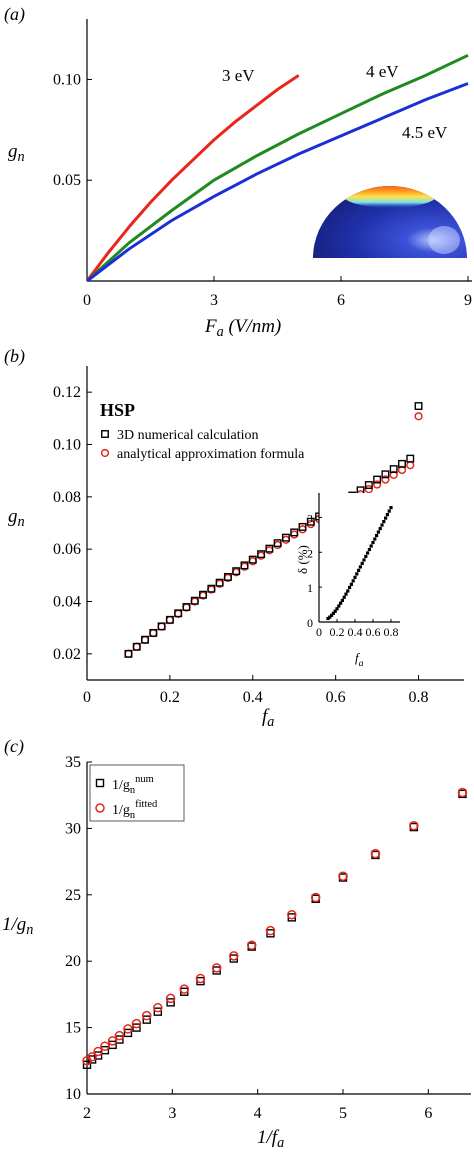 This screenshot has height=1159, width=474. What do you see at coordinates (73, 1094) in the screenshot?
I see `y-tick-label: 10` at bounding box center [73, 1094].